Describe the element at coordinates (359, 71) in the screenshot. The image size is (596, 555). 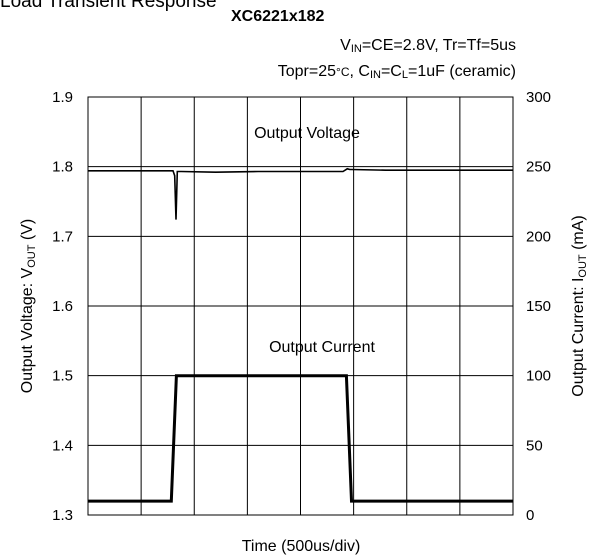
I see `cond2-part-2: , C` at that location.